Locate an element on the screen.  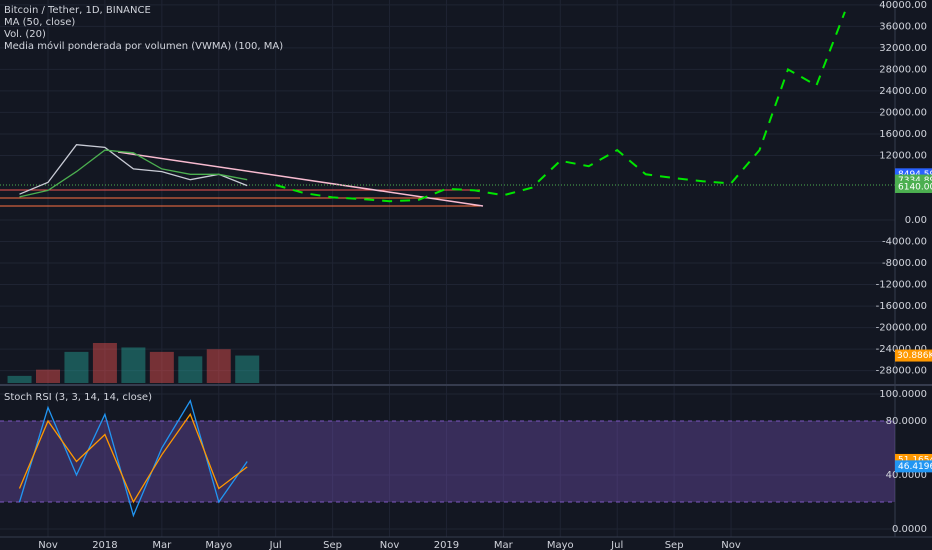
y-tick-label: 80.0000 is located at coordinates (906, 421).